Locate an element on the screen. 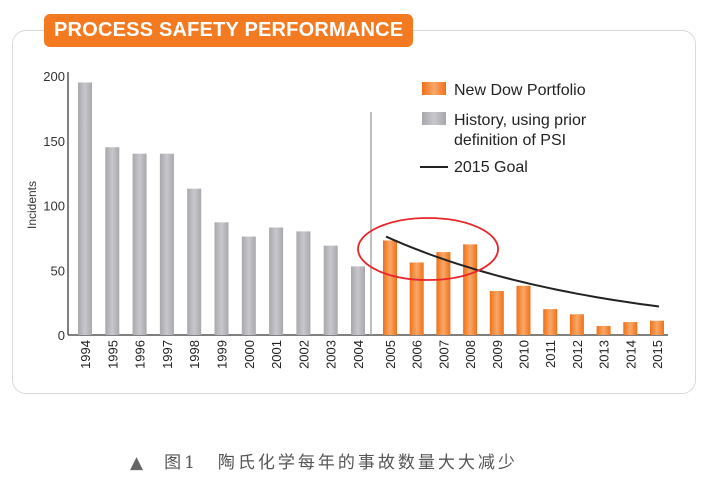 The image size is (709, 482). bar-portfolio-2006 is located at coordinates (416, 298).